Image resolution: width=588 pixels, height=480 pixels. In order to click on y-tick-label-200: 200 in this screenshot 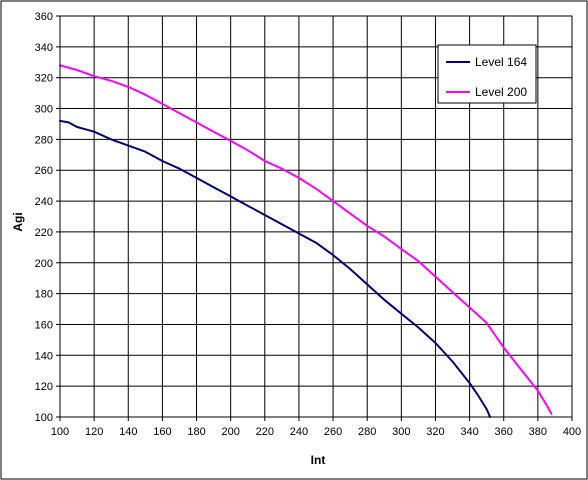, I will do `click(44, 264)`.